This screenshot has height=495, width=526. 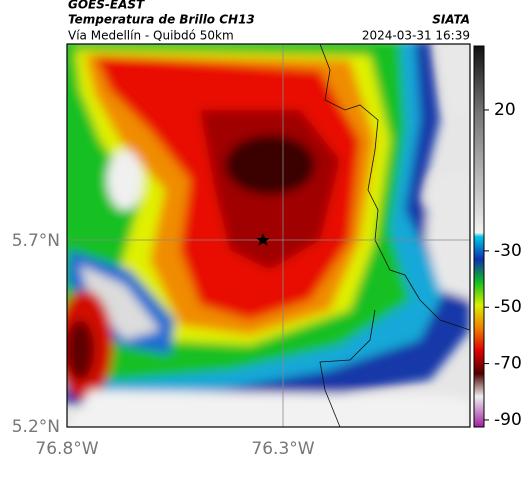 I want to click on subtitle: Vía Medellín - Quibdó 50km, so click(x=151, y=36).